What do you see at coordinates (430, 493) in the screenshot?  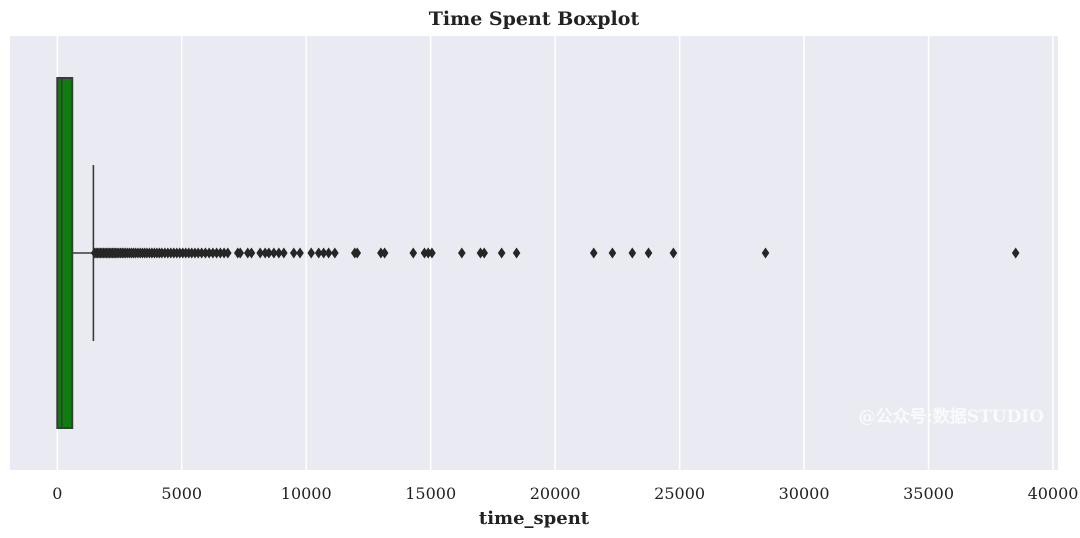 I see `x-tick-label: 15000` at bounding box center [430, 493].